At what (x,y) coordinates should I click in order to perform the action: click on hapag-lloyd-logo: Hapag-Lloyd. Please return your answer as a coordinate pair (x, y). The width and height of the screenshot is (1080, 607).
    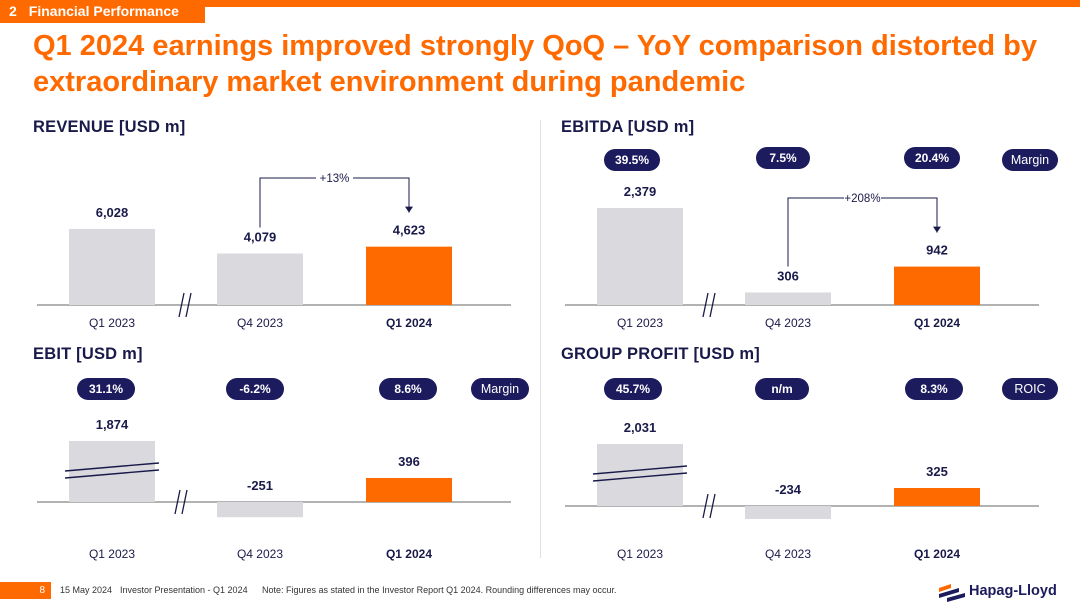
    Looking at the image, I should click on (997, 592).